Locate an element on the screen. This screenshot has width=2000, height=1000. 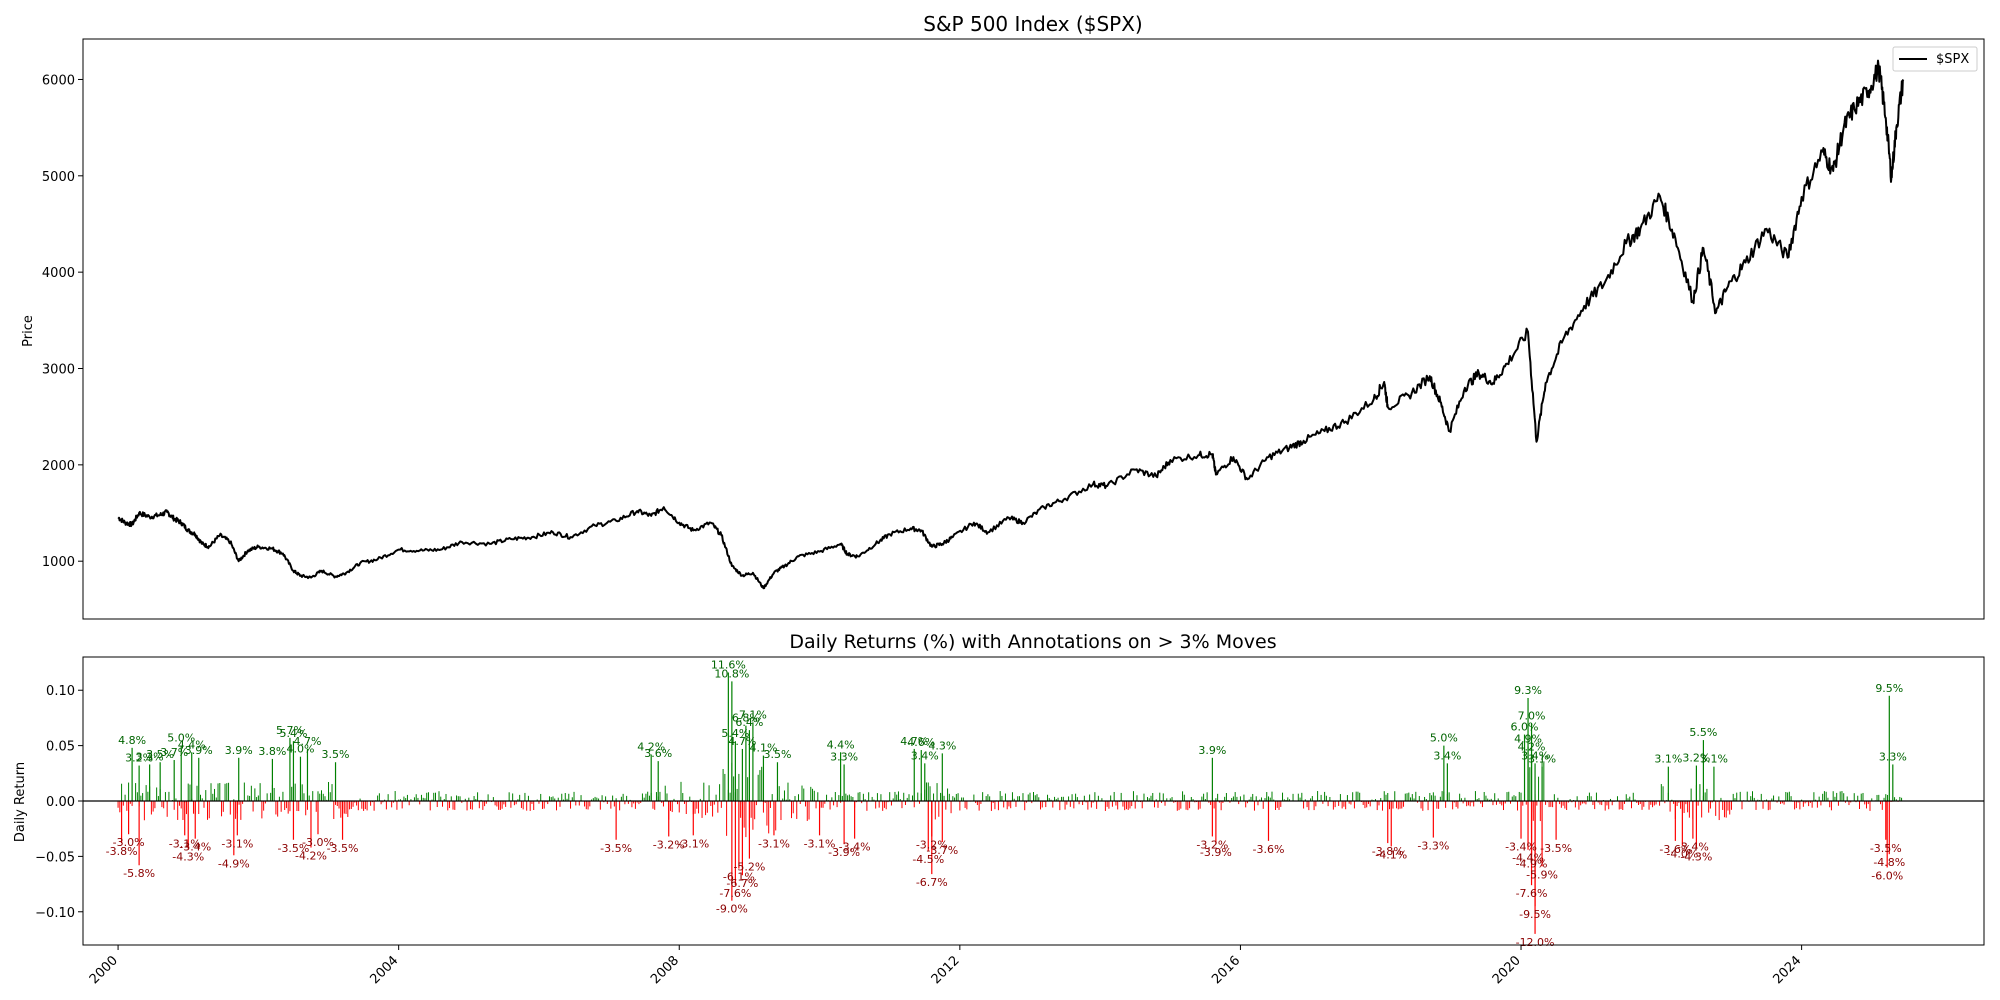
move-annotation: 3.9% is located at coordinates (199, 750).